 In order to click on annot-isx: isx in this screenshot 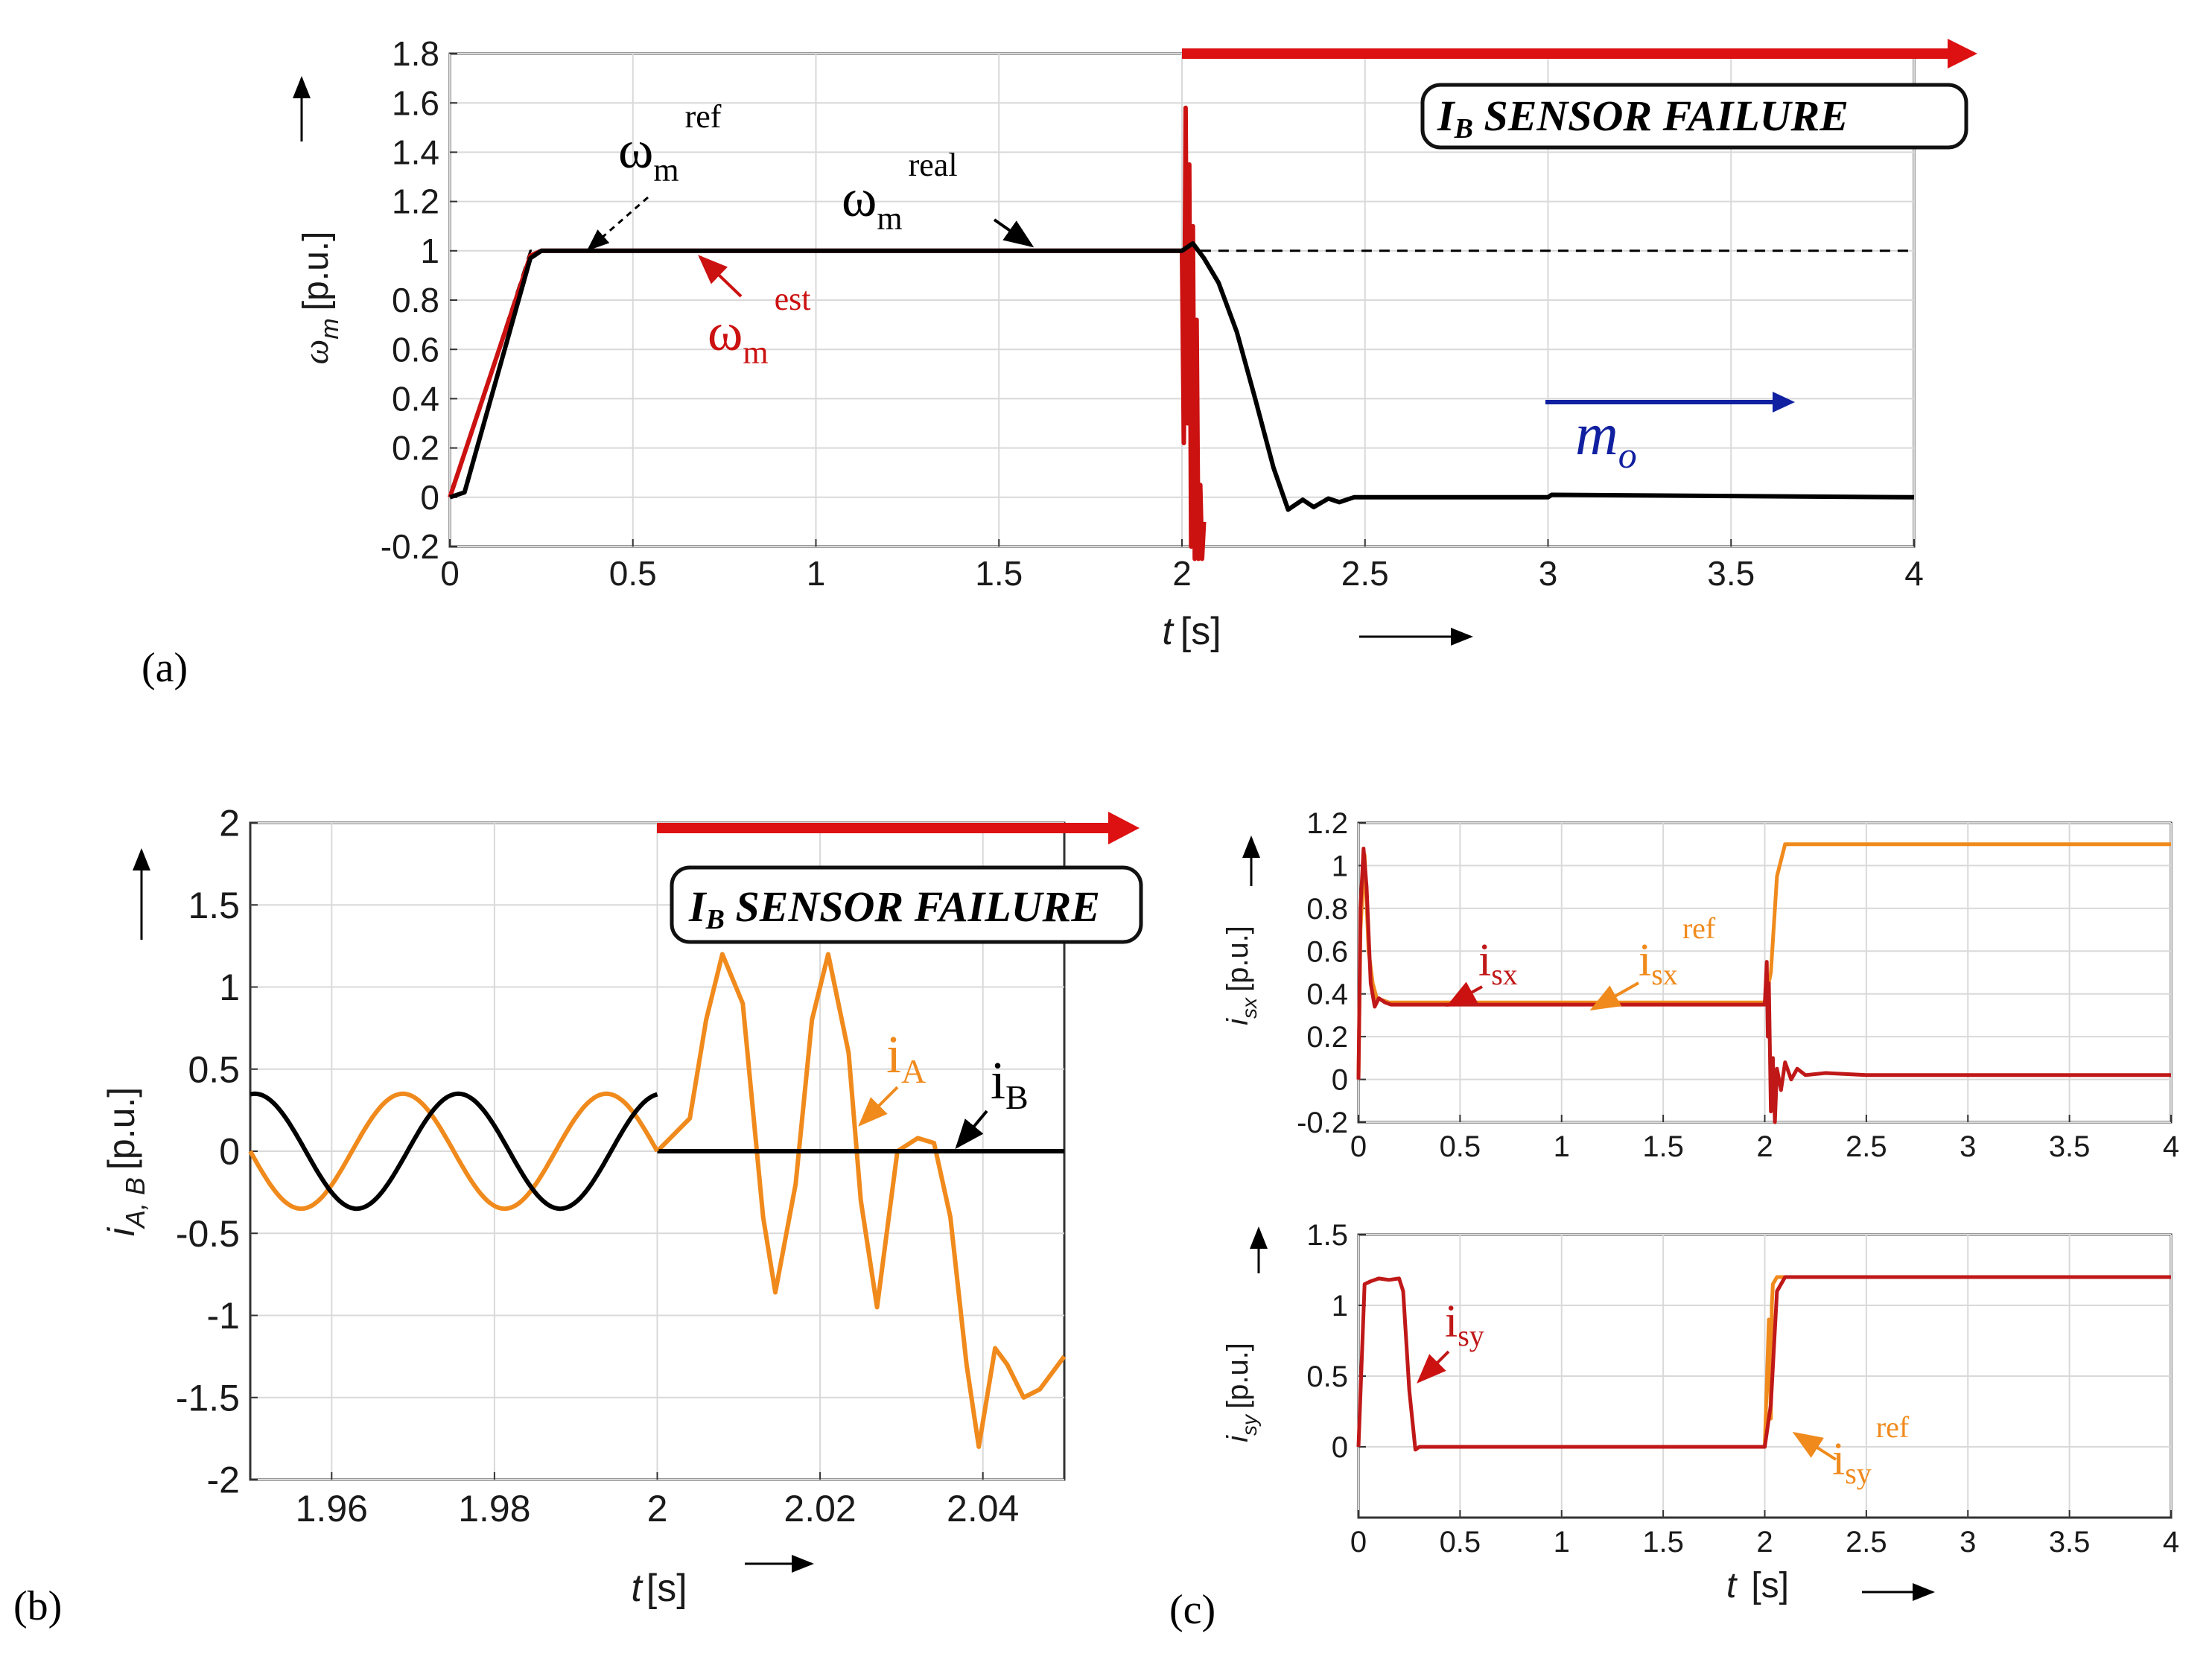, I will do `click(1498, 963)`.